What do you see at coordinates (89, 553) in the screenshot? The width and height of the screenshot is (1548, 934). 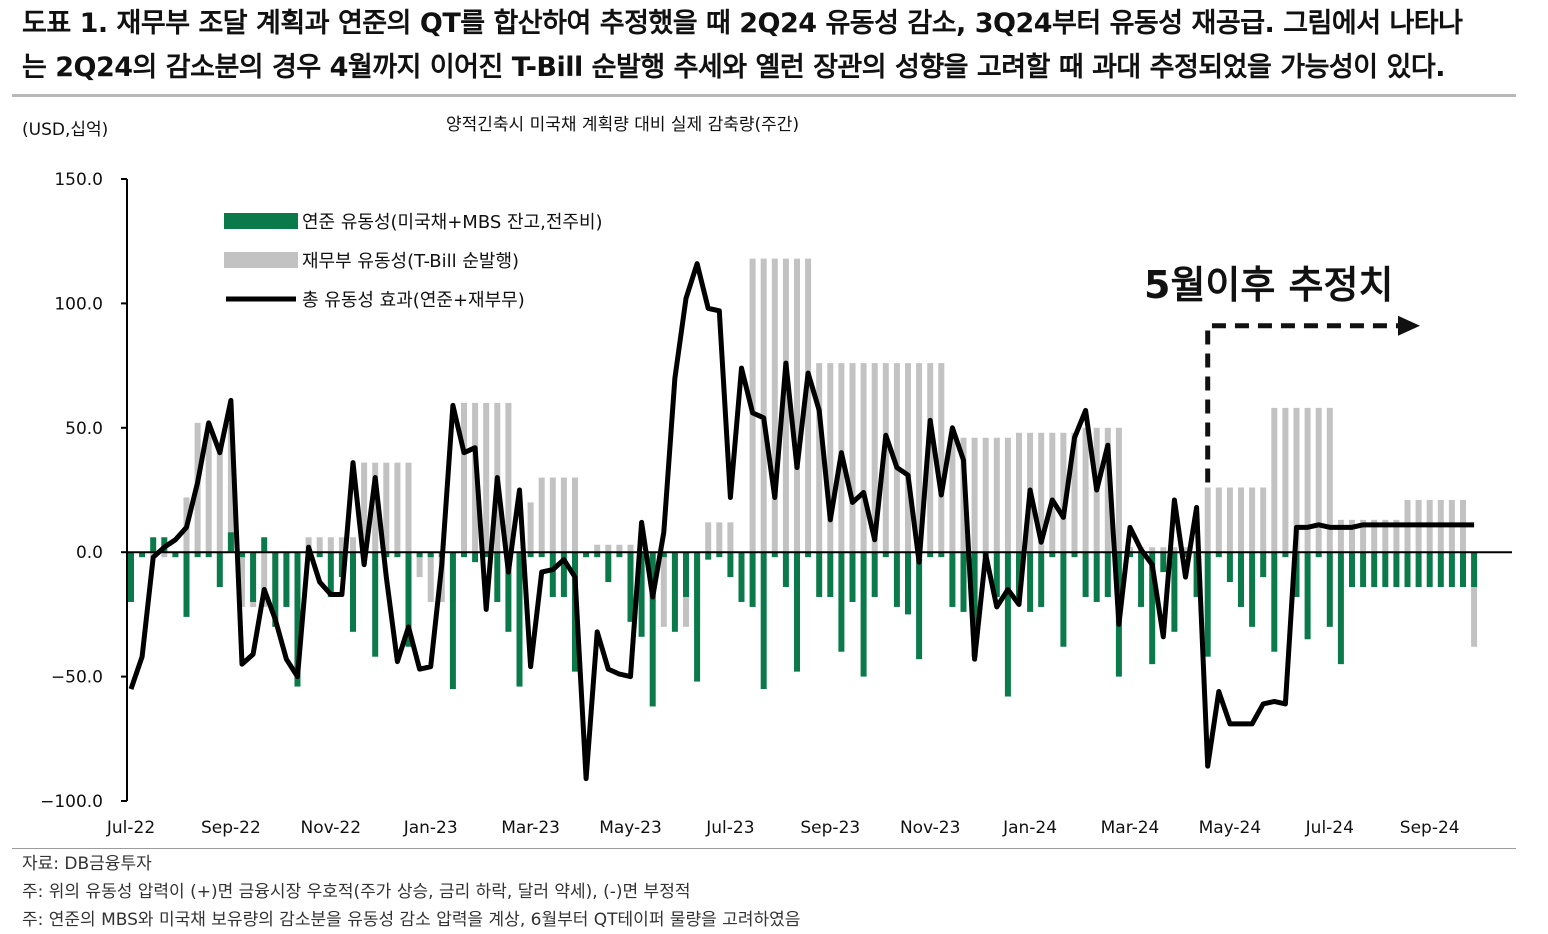 I see `y-tick-label: 0.0` at bounding box center [89, 553].